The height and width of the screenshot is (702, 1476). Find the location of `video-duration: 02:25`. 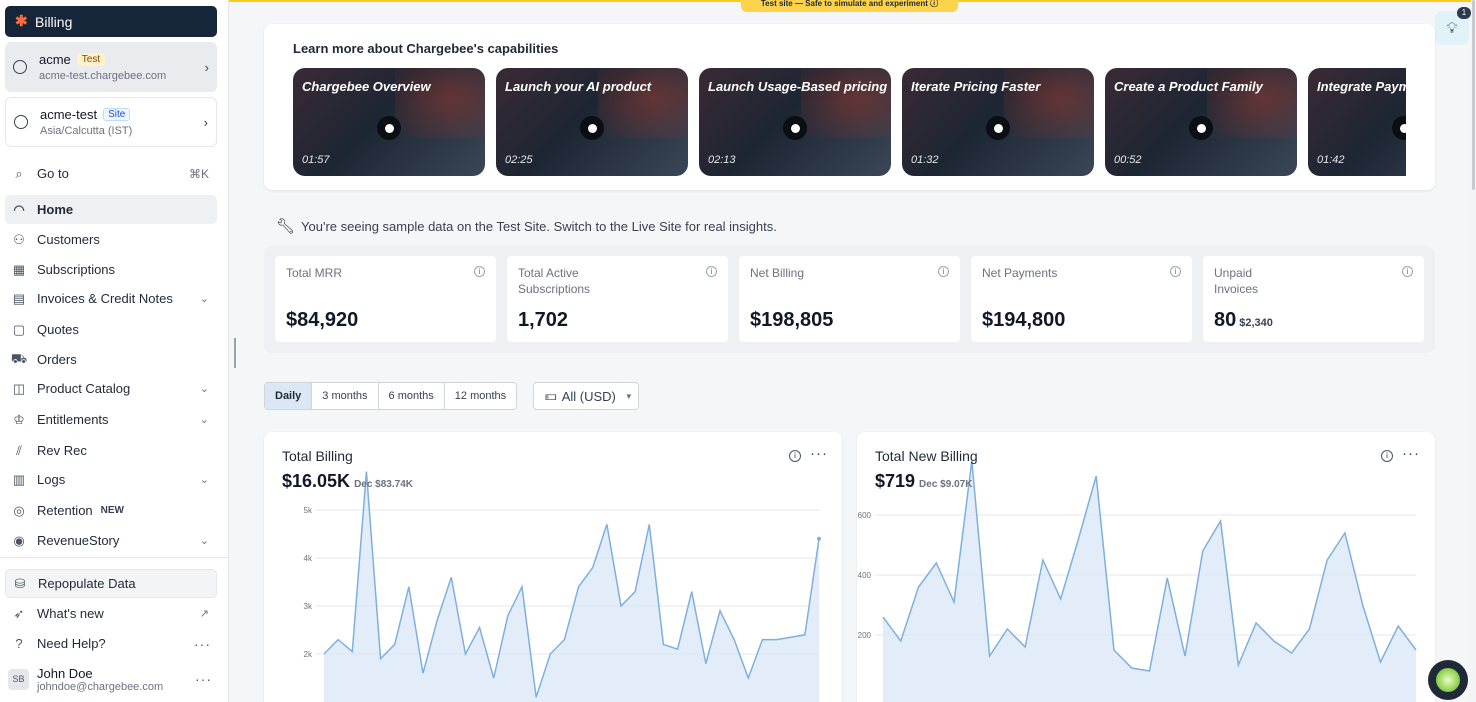

video-duration: 02:25 is located at coordinates (519, 160).